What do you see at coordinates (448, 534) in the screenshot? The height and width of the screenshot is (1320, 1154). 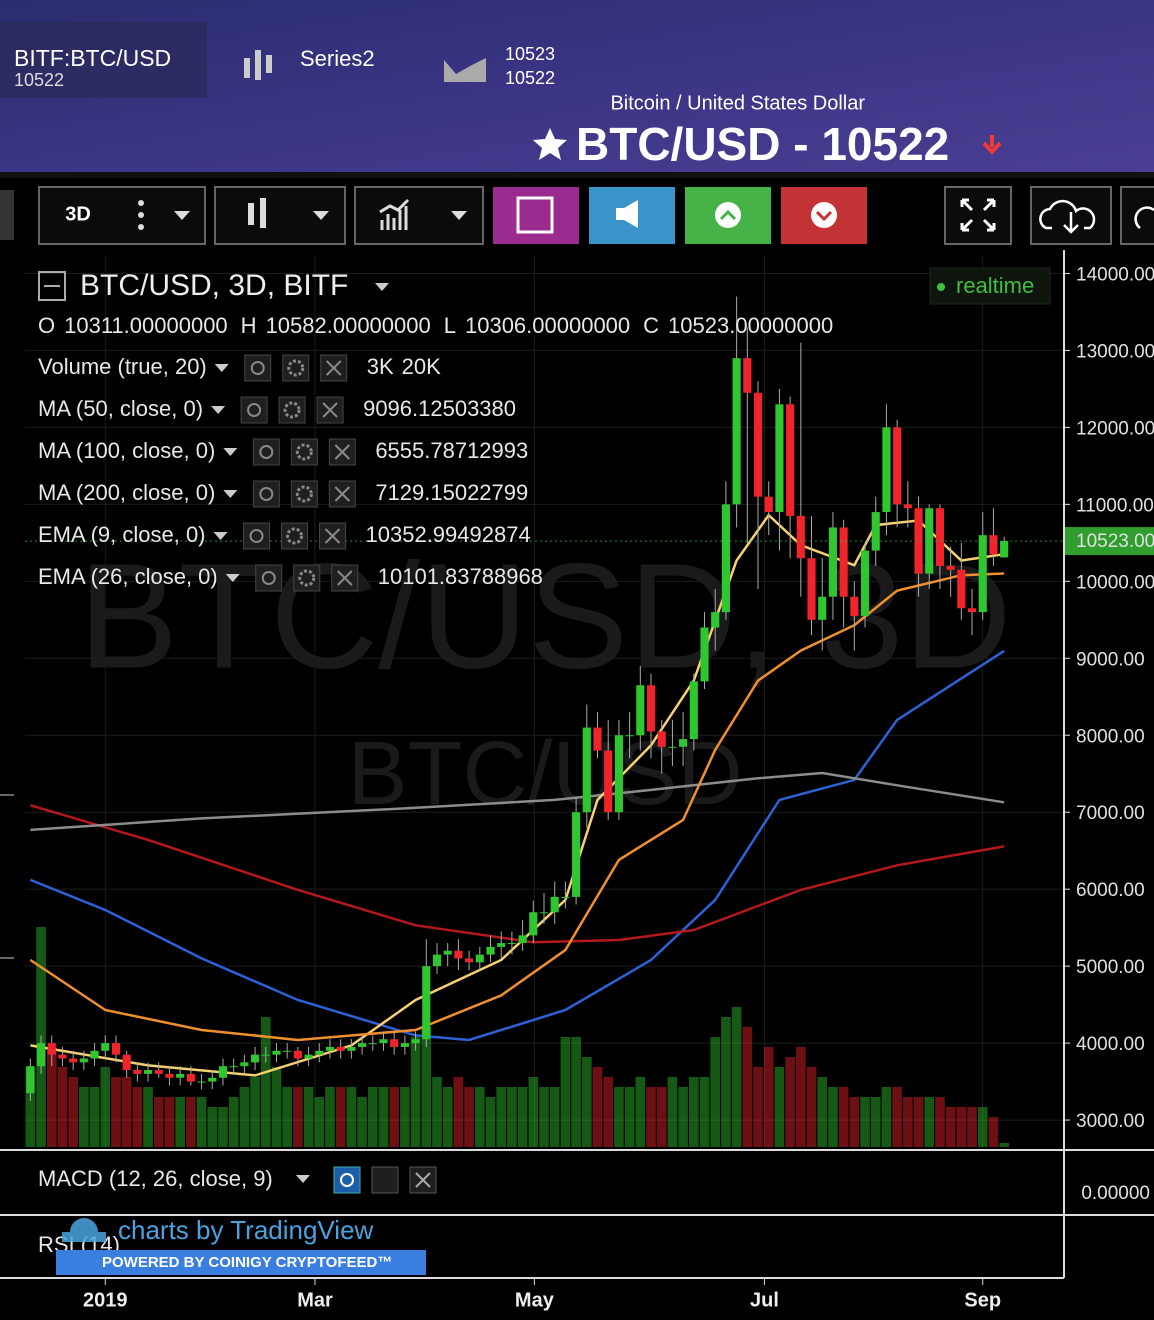 I see `indicator-value: 10352.99492874` at bounding box center [448, 534].